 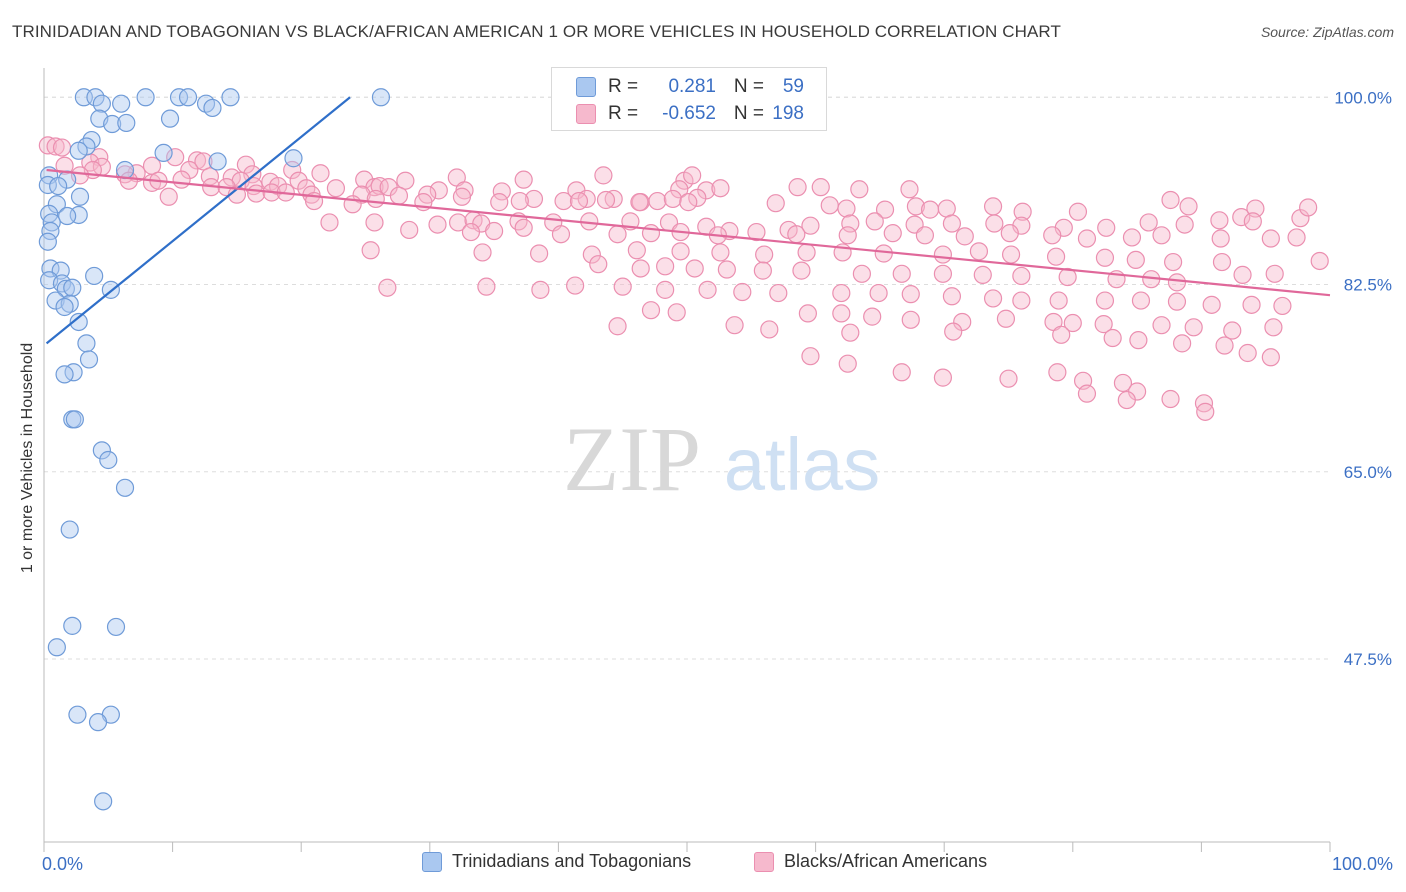 What do you see at coordinates (1368, 285) in the screenshot?
I see `y-tick-label: 82.5%` at bounding box center [1368, 285].